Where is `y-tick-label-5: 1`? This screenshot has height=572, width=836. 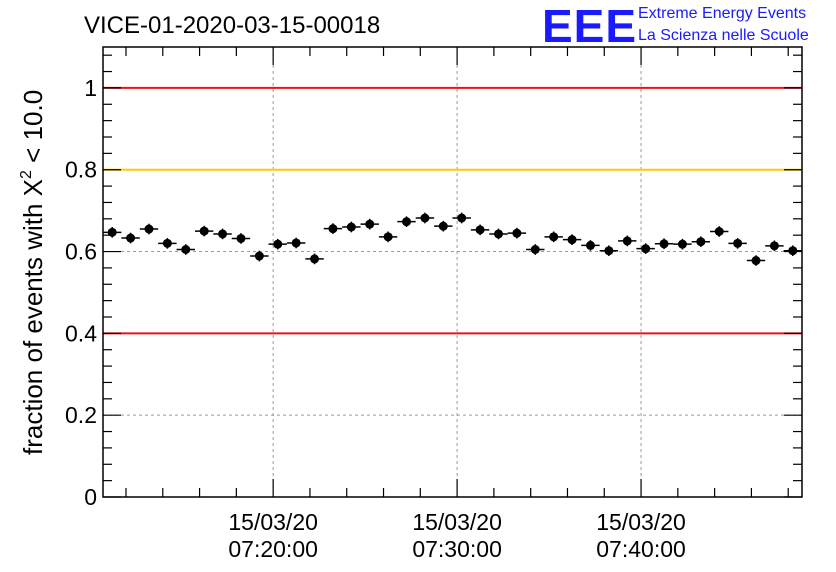
y-tick-label-5: 1 is located at coordinates (90, 88).